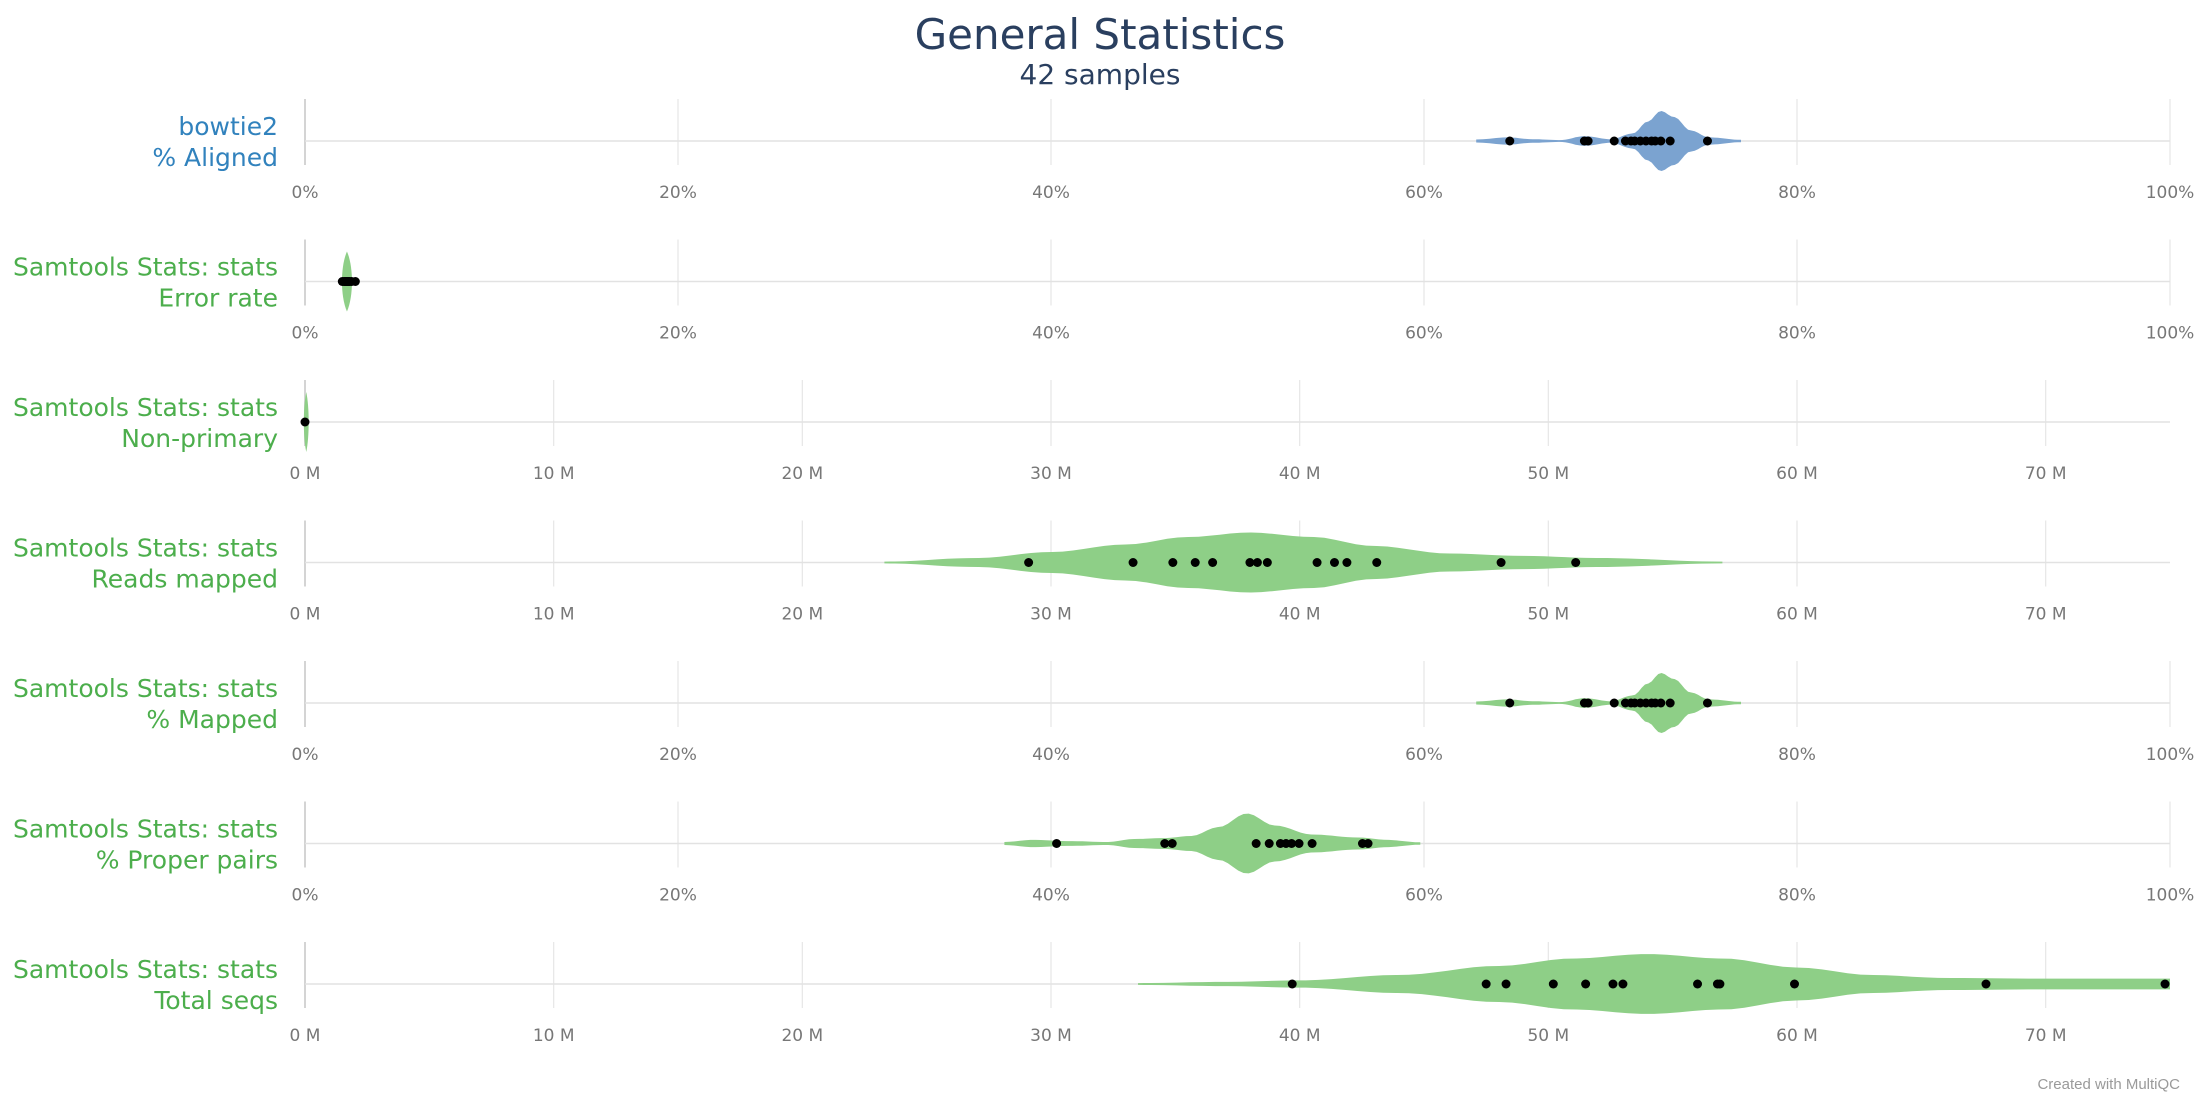 This screenshot has height=1106, width=2200. Describe the element at coordinates (187, 860) in the screenshot. I see `panel-label-metric: % Proper pairs` at that location.